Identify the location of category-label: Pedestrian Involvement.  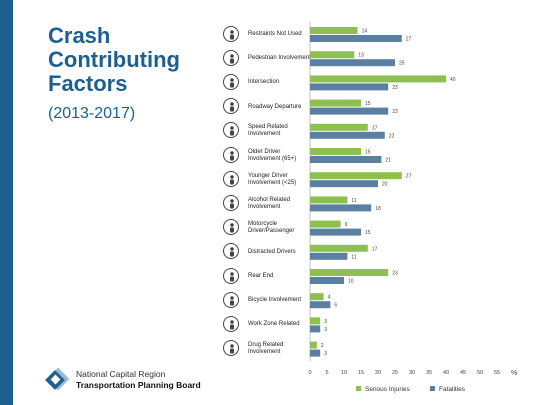
(279, 58).